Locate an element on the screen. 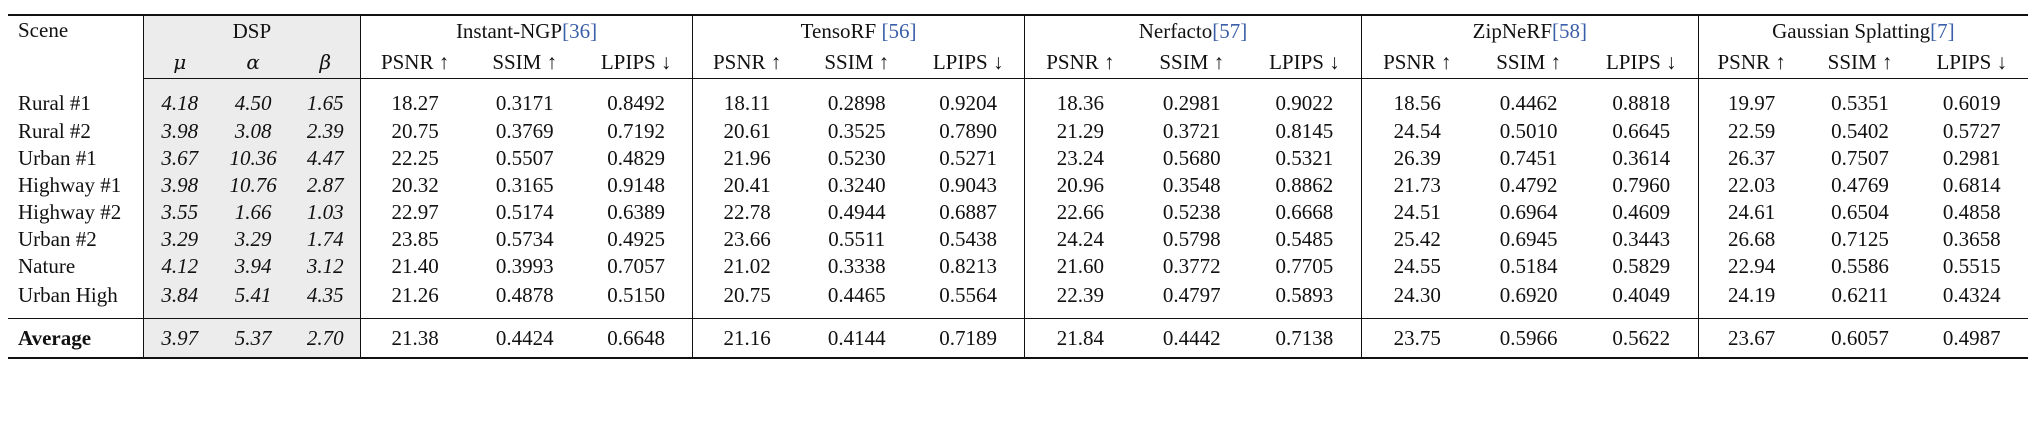 Image resolution: width=2040 pixels, height=446 pixels. lpips-cell: 0.6389 is located at coordinates (636, 212).